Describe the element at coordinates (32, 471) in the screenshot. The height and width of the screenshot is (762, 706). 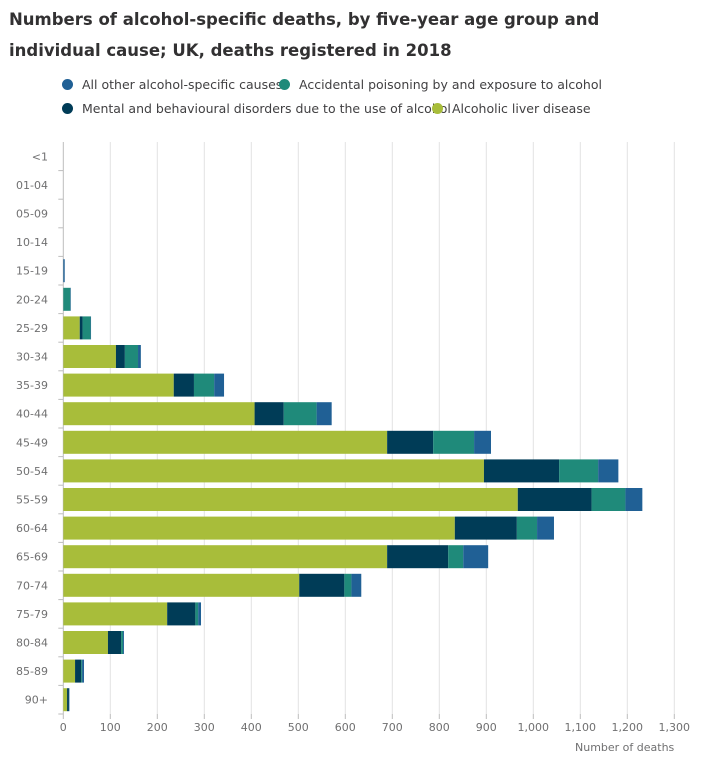
I see `y-tick-label: 50-54` at that location.